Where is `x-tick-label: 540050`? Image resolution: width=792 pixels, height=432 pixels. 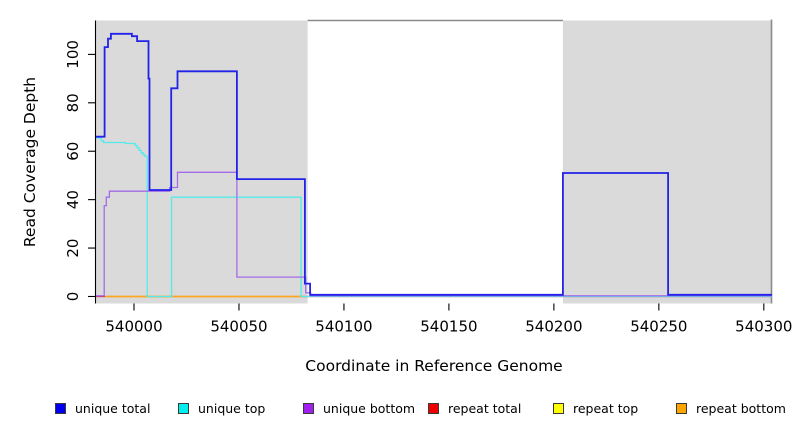 x-tick-label: 540050 is located at coordinates (238, 327).